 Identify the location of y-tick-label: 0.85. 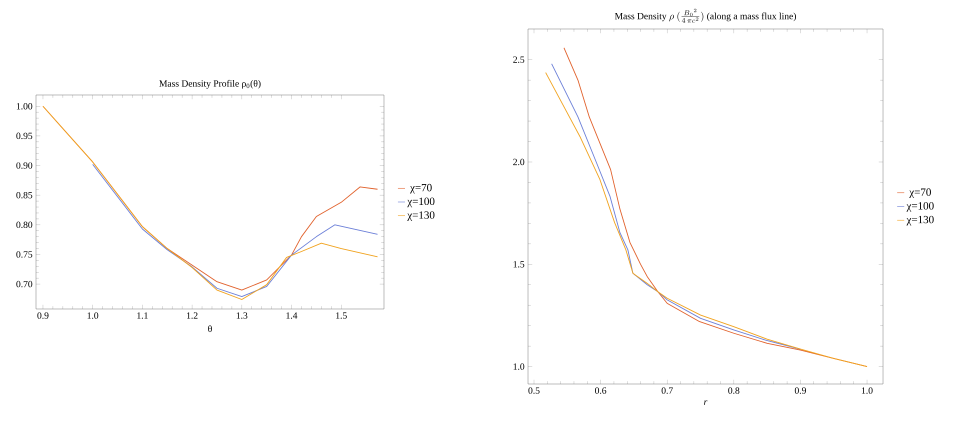
(24, 195).